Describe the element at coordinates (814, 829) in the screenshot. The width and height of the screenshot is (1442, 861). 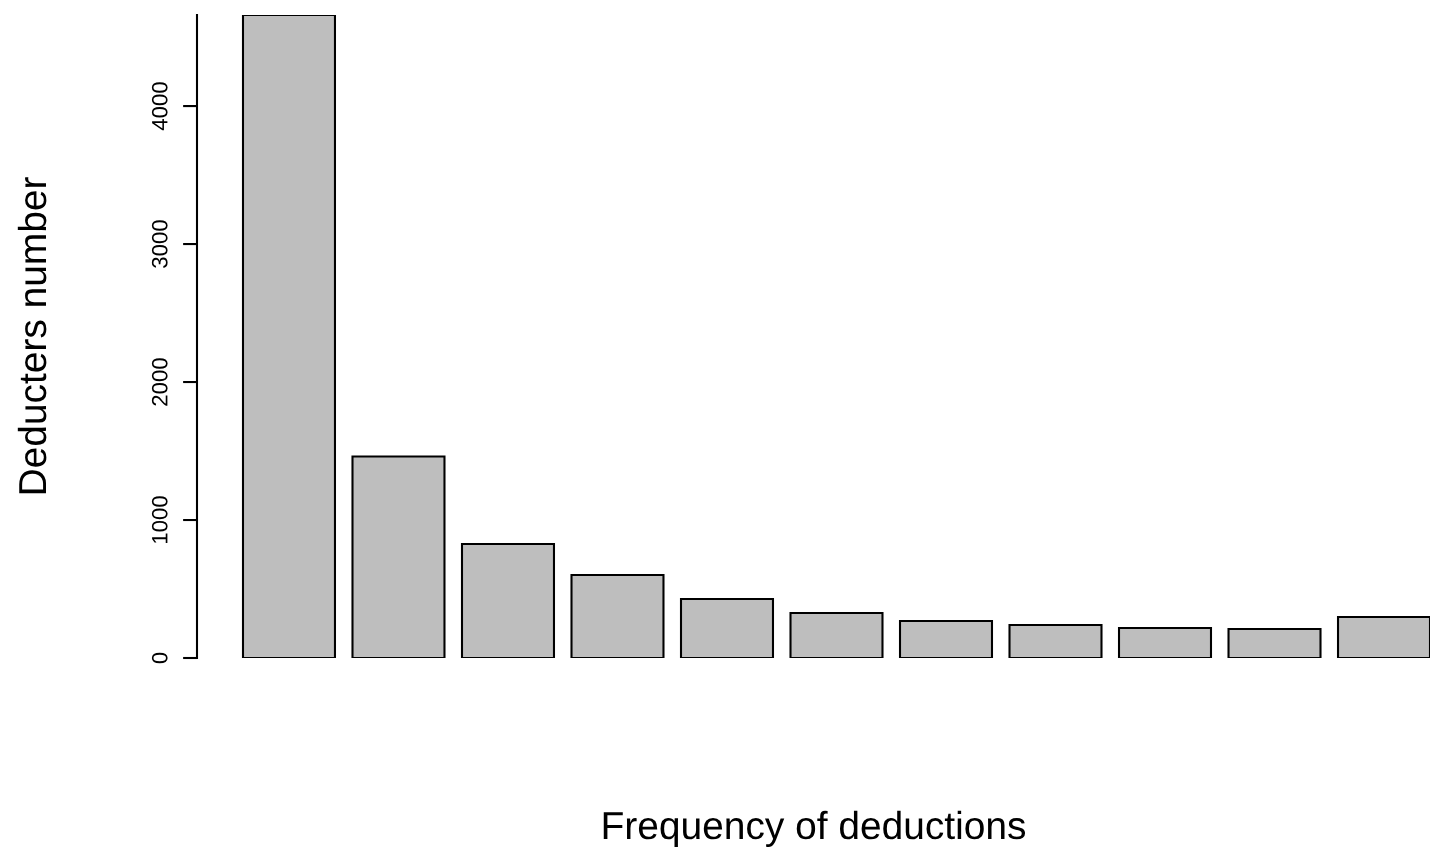
I see `x-axis-title: Frequency of deductions` at that location.